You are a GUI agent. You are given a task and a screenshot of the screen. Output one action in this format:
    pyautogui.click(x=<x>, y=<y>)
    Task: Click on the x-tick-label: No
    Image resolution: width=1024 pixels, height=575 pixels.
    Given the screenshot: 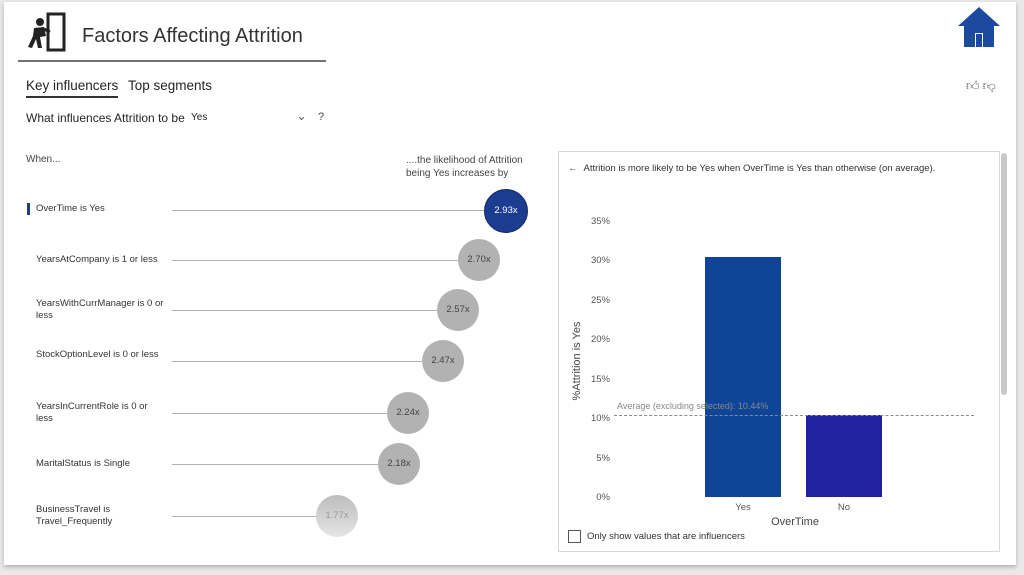 What is the action you would take?
    pyautogui.click(x=844, y=507)
    